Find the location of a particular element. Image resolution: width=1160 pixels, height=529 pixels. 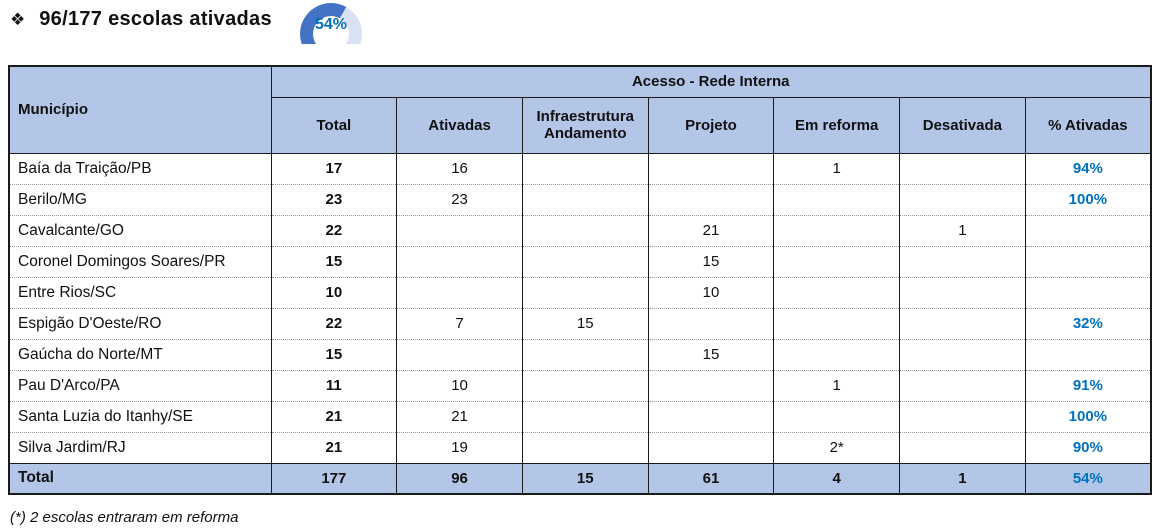

table-row: Santa Luzia do Itanhy/SE 21 21 100% is located at coordinates (580, 417).